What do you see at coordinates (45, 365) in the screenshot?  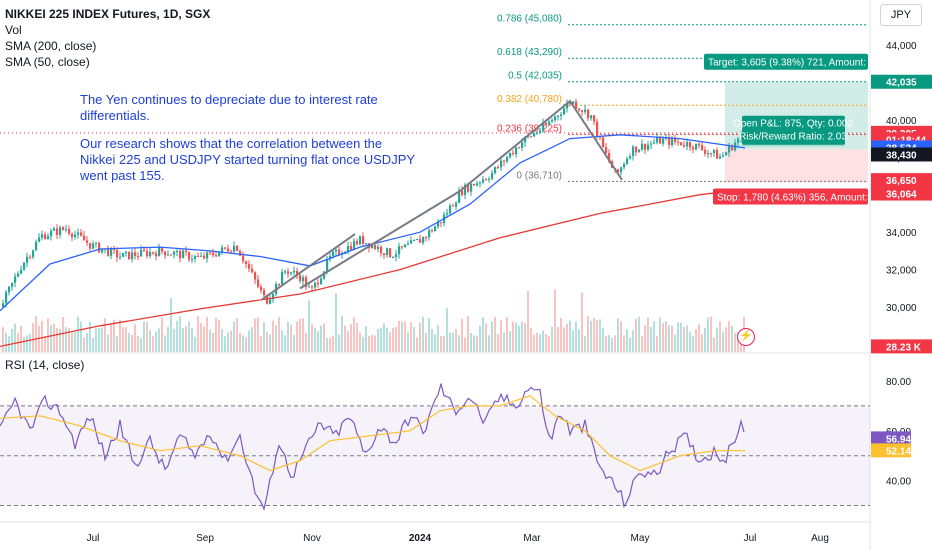 I see `rsi-indicator-label: RSI (14, close)` at bounding box center [45, 365].